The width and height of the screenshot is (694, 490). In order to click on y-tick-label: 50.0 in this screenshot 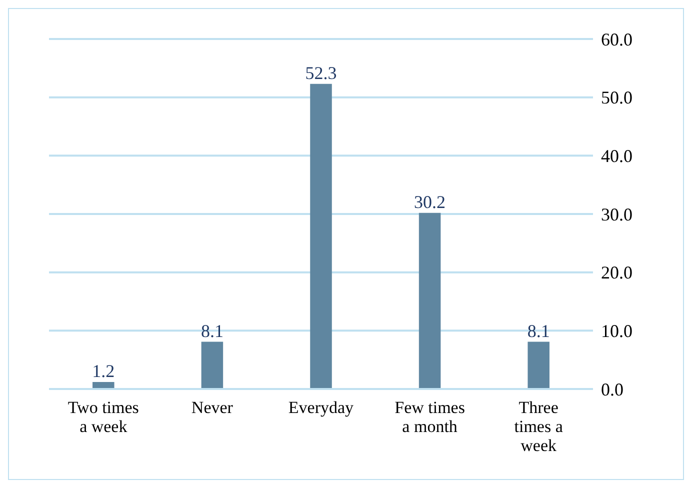, I will do `click(616, 98)`.